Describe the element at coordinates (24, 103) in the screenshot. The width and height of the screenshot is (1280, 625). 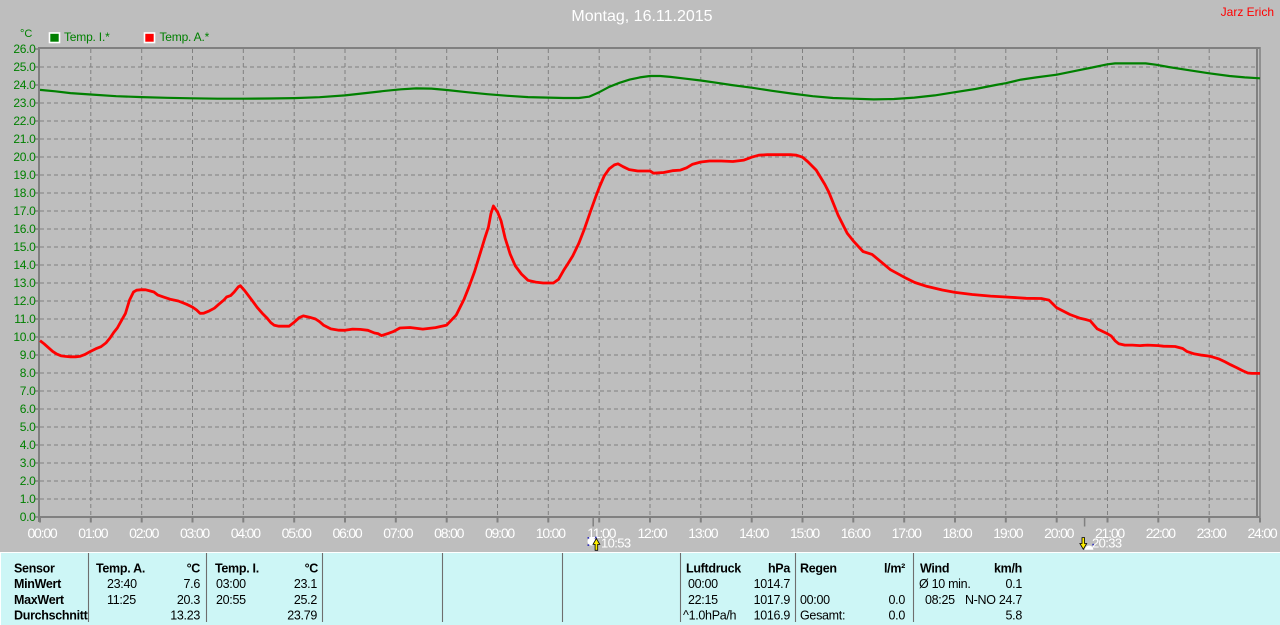
I see `svg-text: 23.0` at that location.